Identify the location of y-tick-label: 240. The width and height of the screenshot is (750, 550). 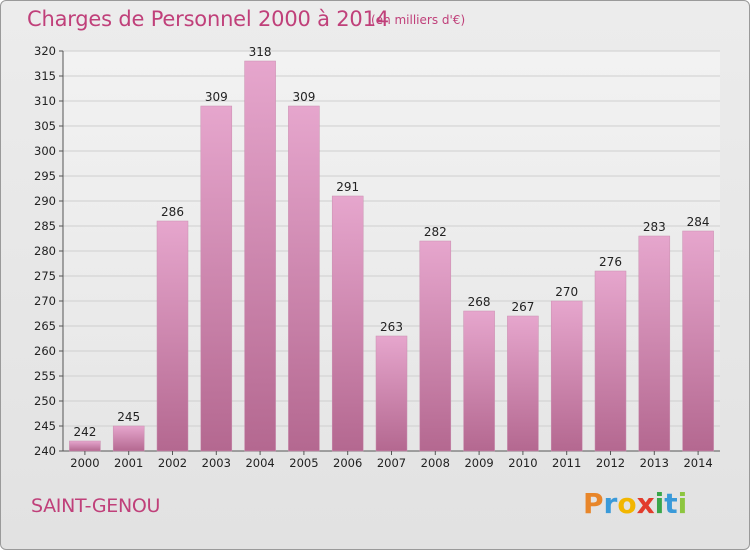
(45, 451).